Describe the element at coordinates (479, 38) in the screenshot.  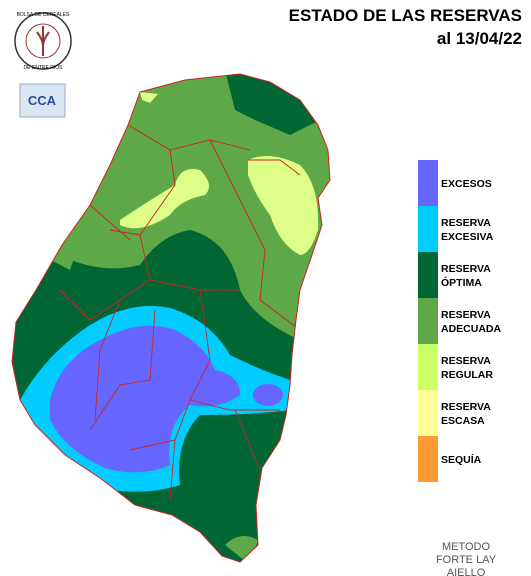
I see `date: al 13/04/22` at that location.